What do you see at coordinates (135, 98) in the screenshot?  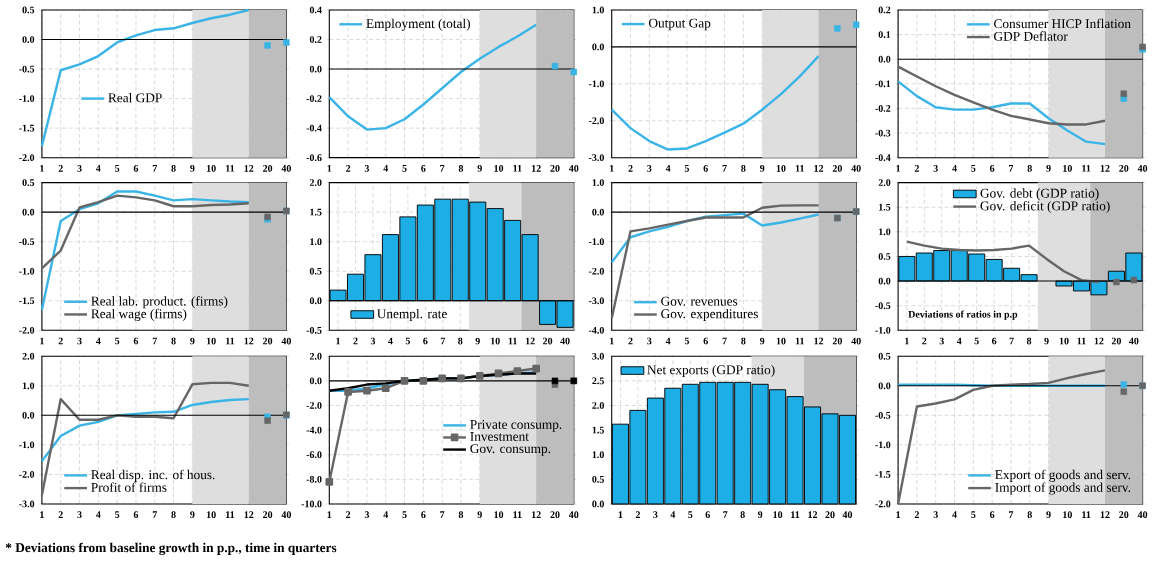 I see `legend-label: Real GDP` at bounding box center [135, 98].